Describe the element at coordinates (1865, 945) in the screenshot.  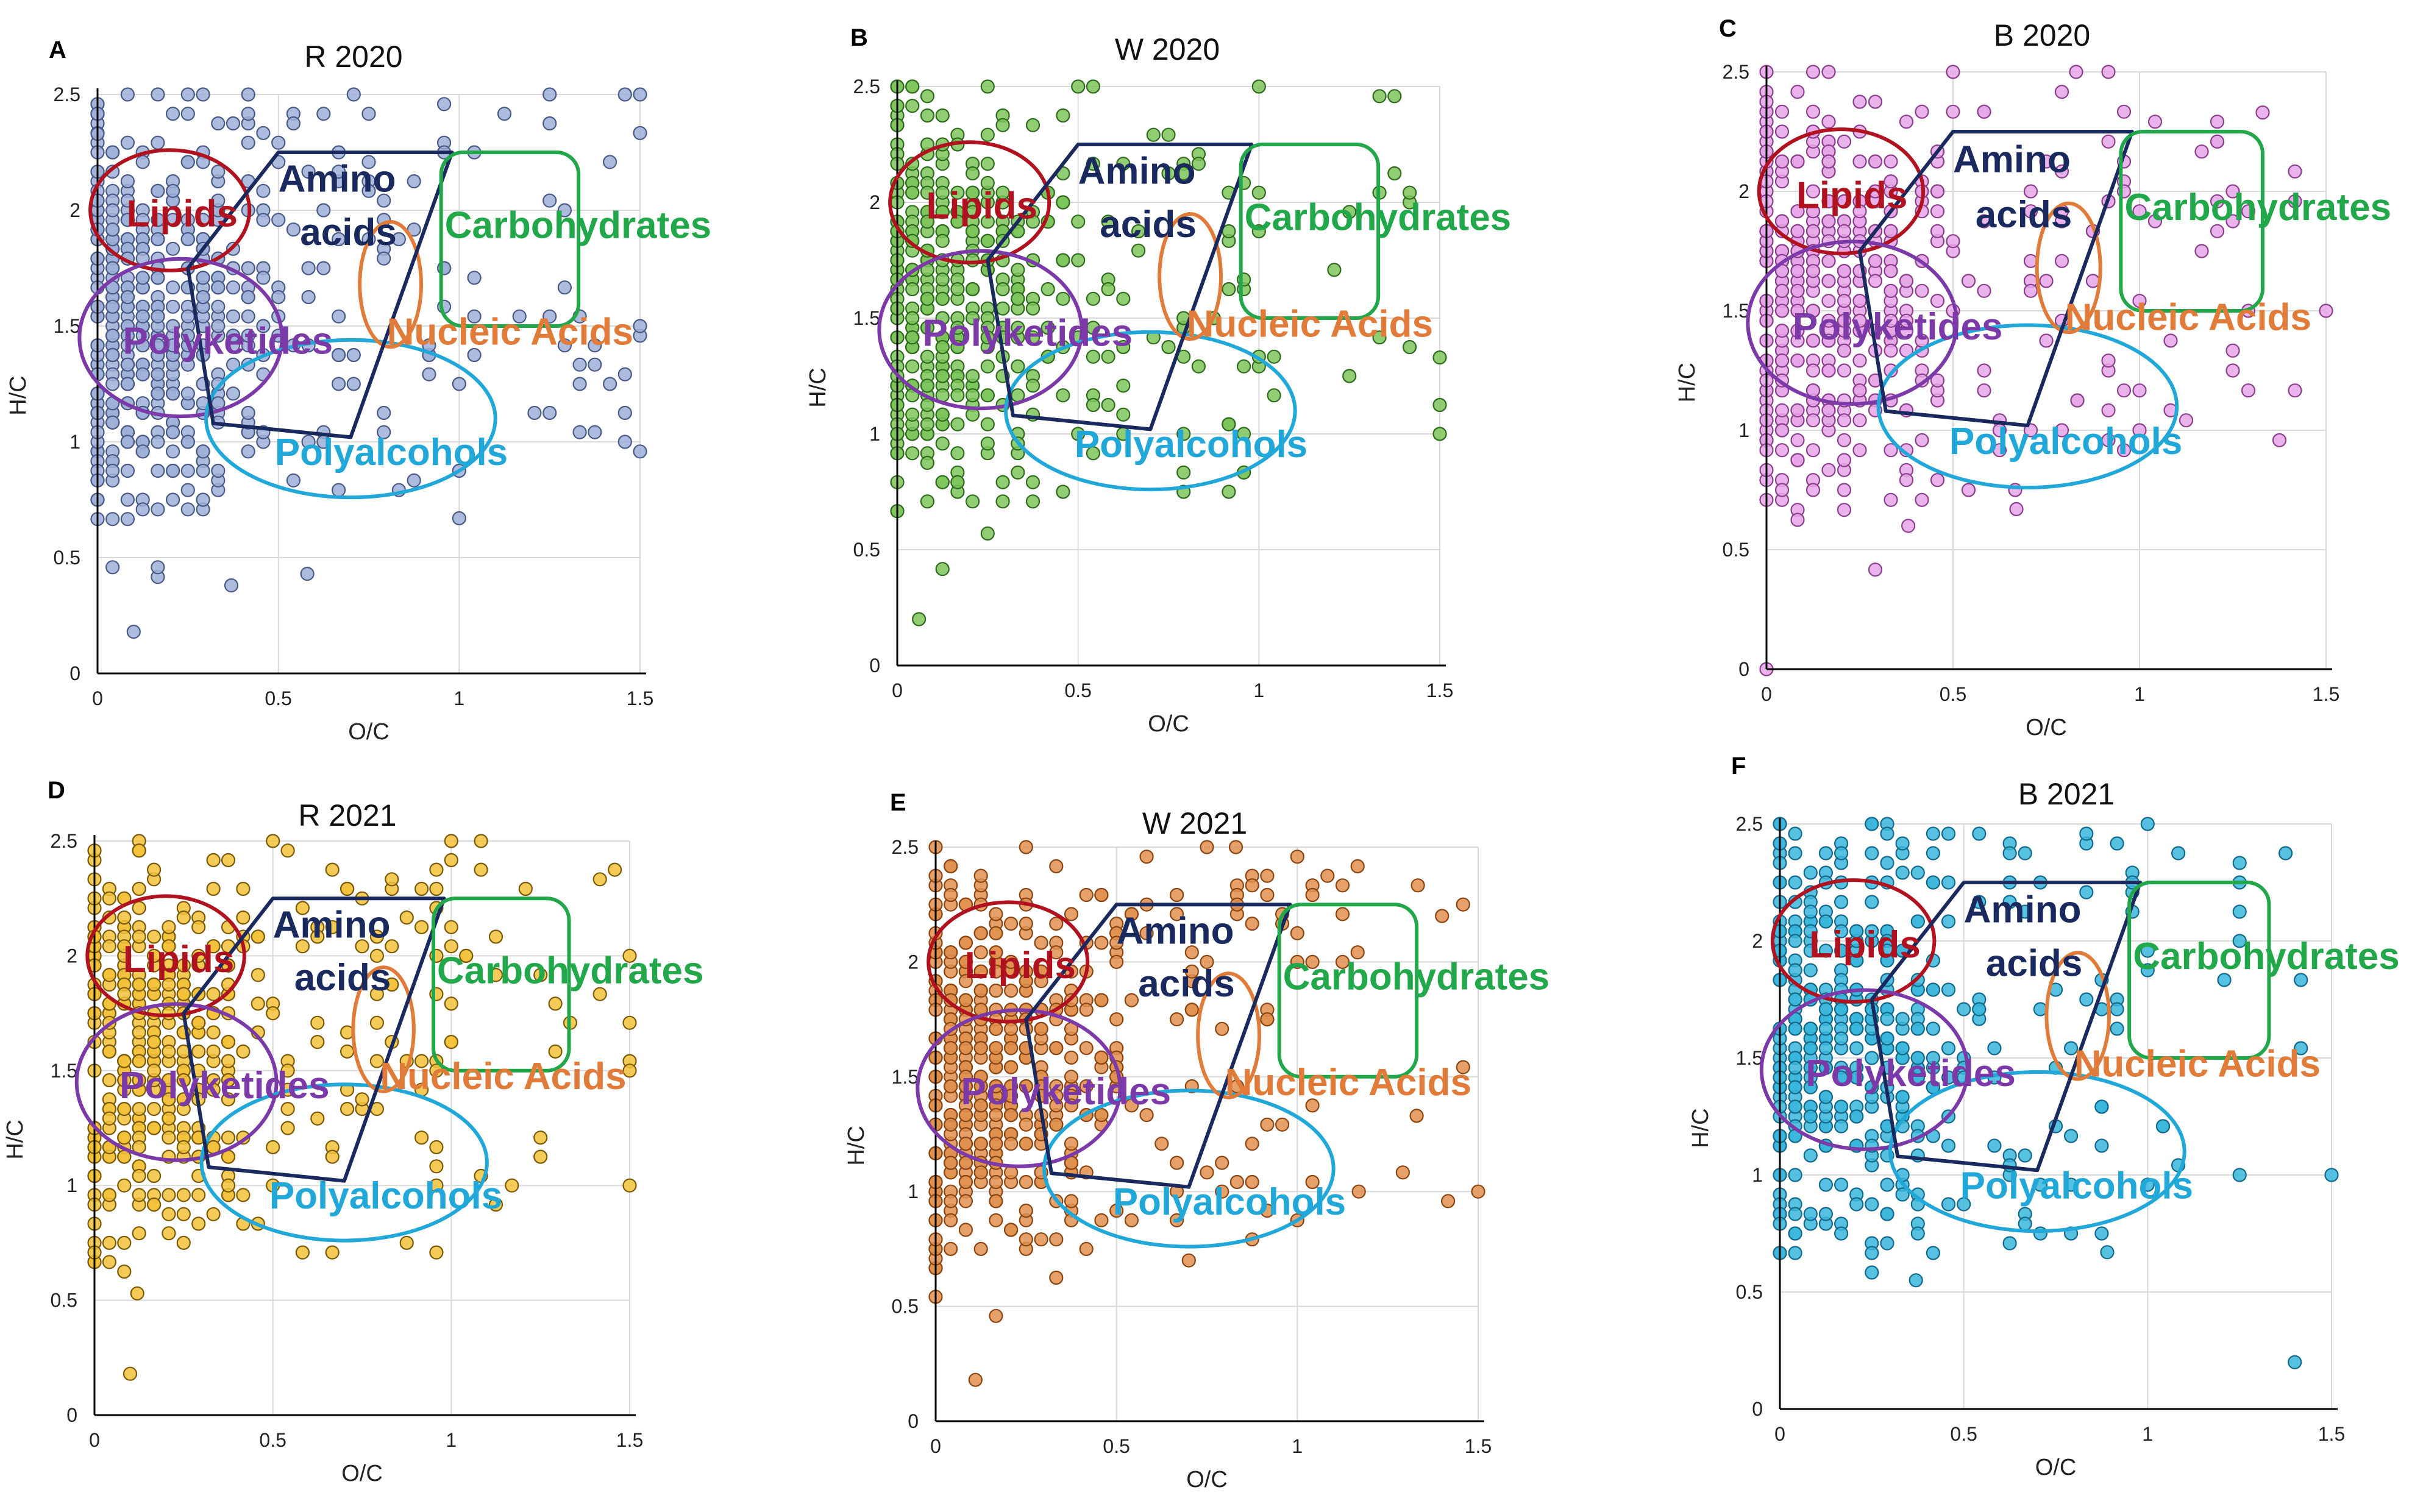
I see `lipids-label: Lipids` at that location.